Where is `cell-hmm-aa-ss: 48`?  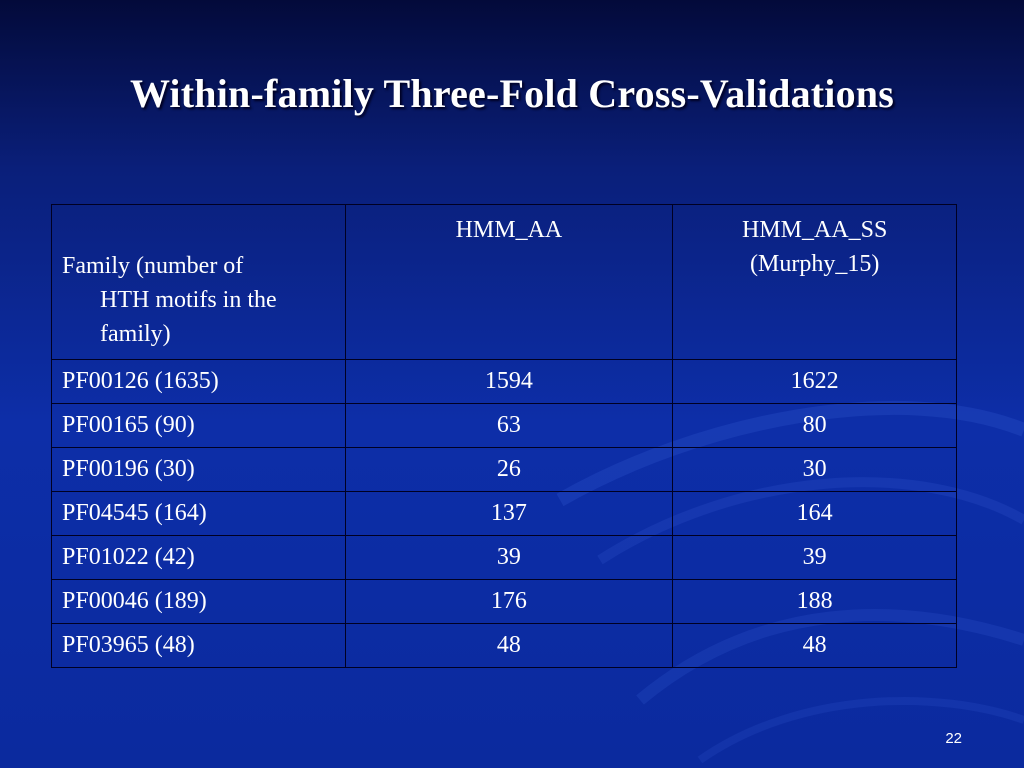 cell-hmm-aa-ss: 48 is located at coordinates (814, 645).